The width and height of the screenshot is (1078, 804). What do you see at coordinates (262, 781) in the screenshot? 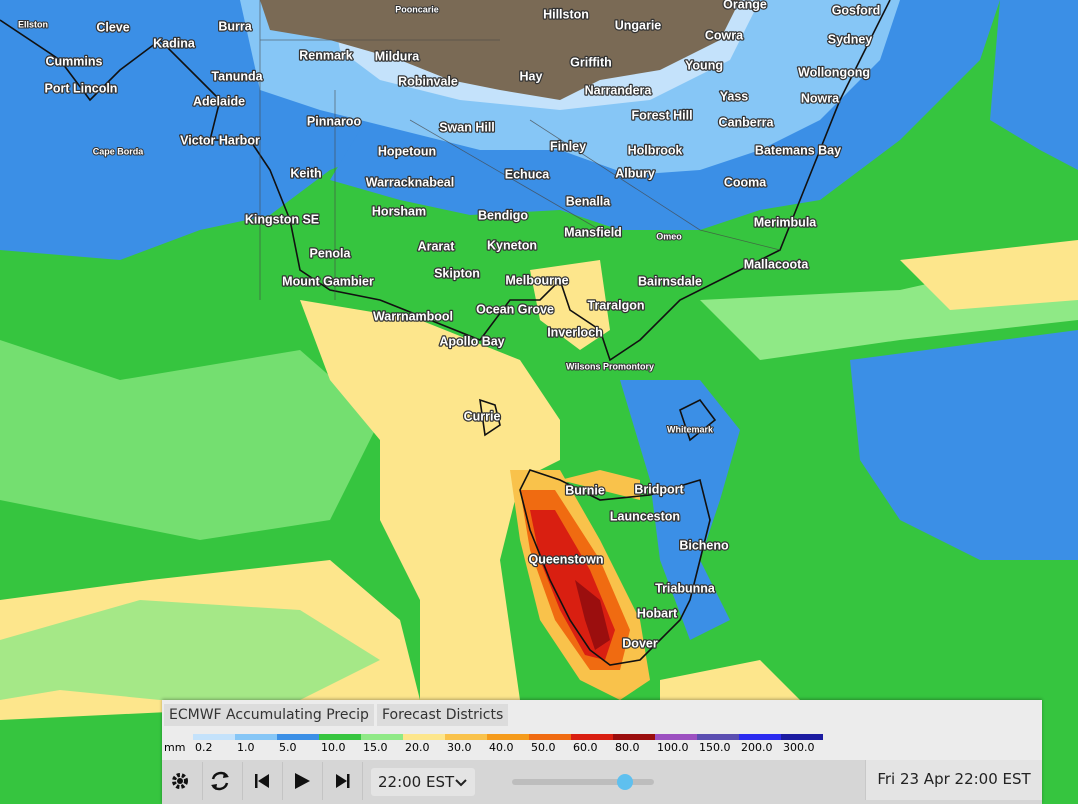
I see `previous-button` at bounding box center [262, 781].